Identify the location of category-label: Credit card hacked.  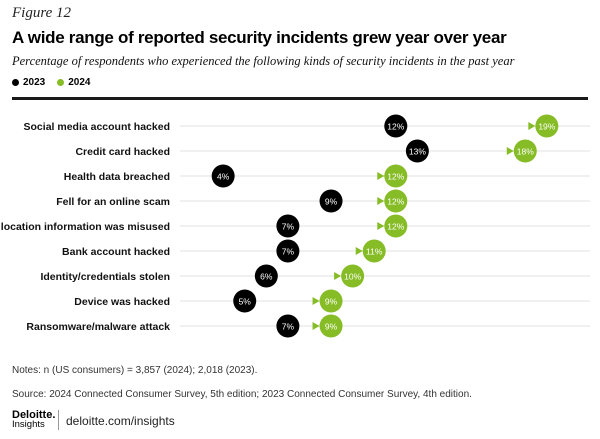
(122, 152).